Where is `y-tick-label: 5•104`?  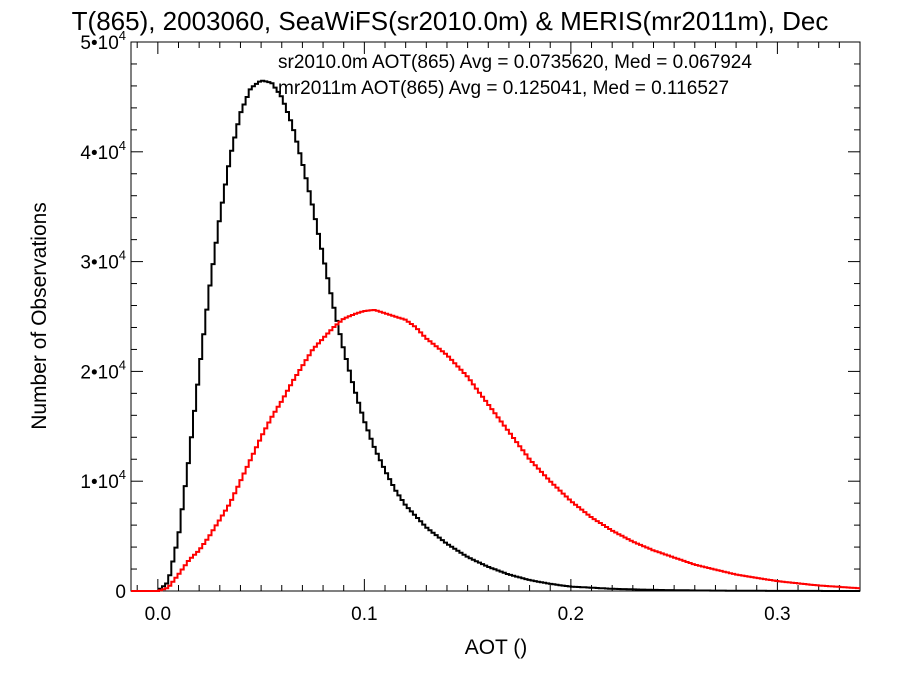 y-tick-label: 5•104 is located at coordinates (103, 41).